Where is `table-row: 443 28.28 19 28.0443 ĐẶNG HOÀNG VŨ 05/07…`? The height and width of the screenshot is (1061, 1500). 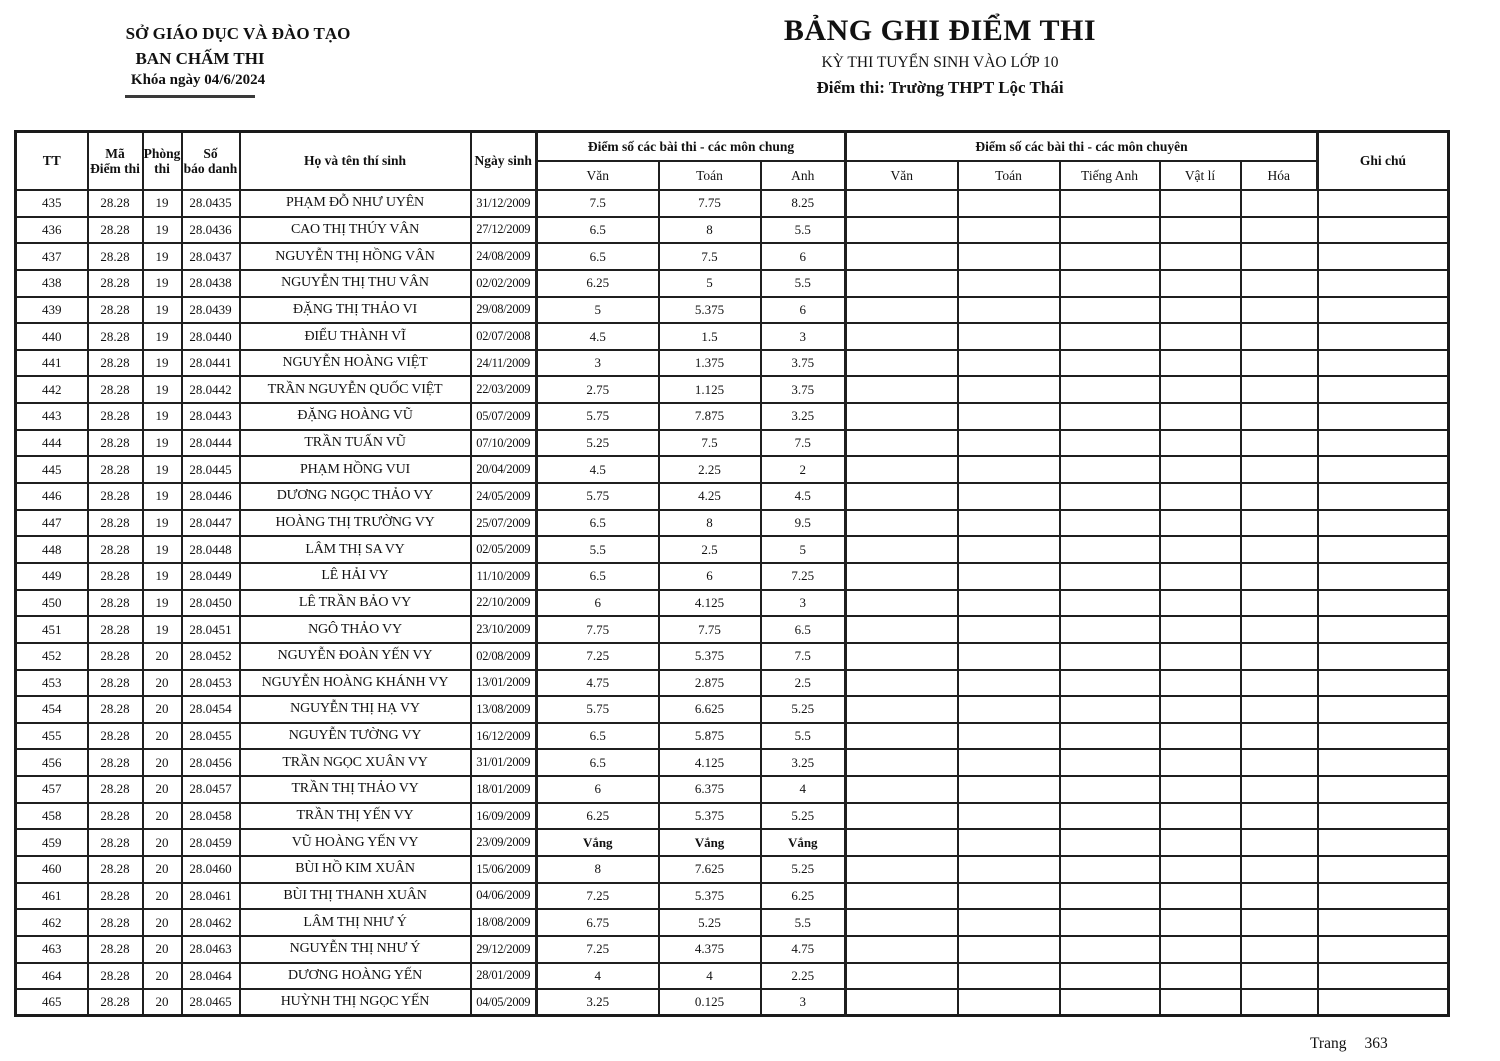 table-row: 443 28.28 19 28.0443 ĐẶNG HOÀNG VŨ 05/07… is located at coordinates (732, 416).